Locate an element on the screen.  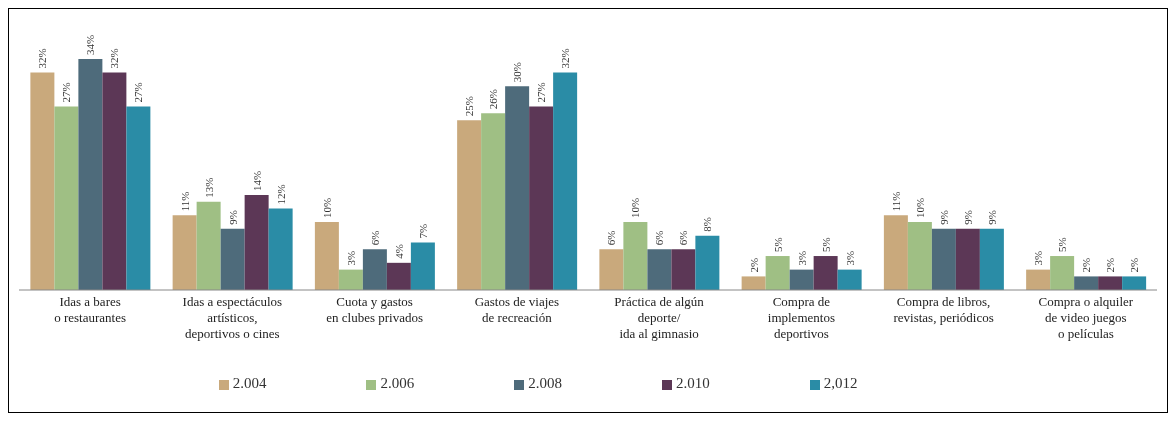
data-label: 4% is located at coordinates (398, 251).